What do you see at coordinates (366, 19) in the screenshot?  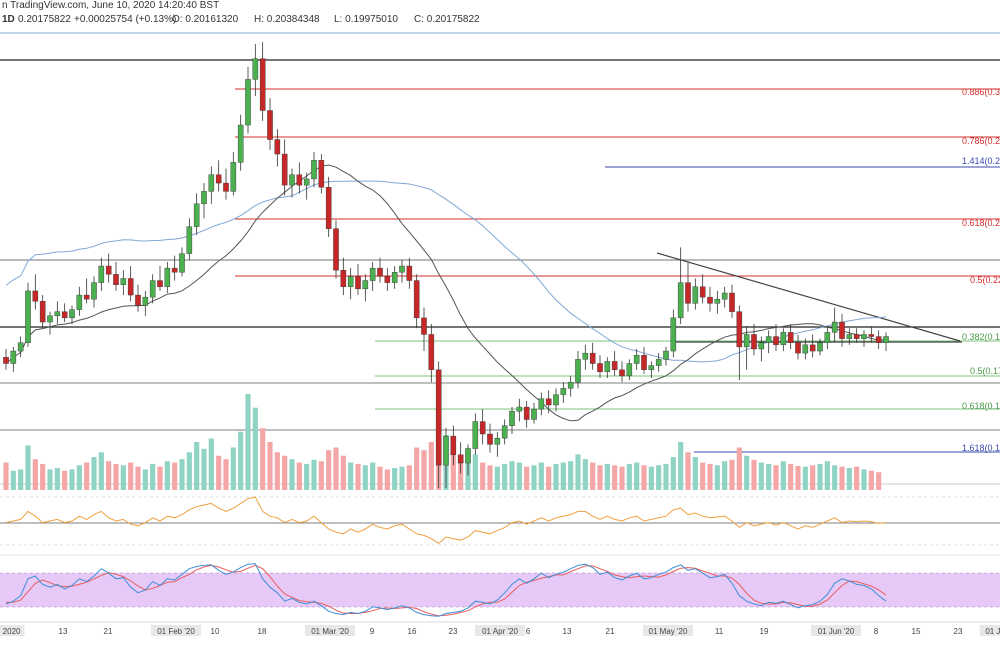 I see `header-low: L: 0.19975010` at bounding box center [366, 19].